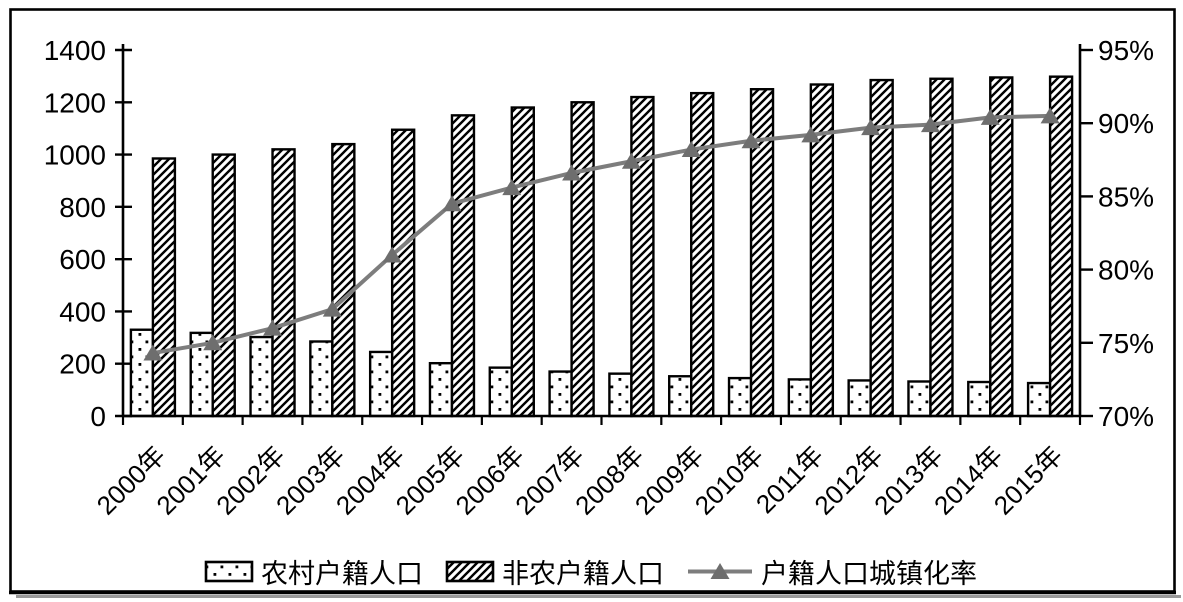 This screenshot has width=1183, height=602. I want to click on legend-label: 户籍人口城镇化率, so click(869, 574).